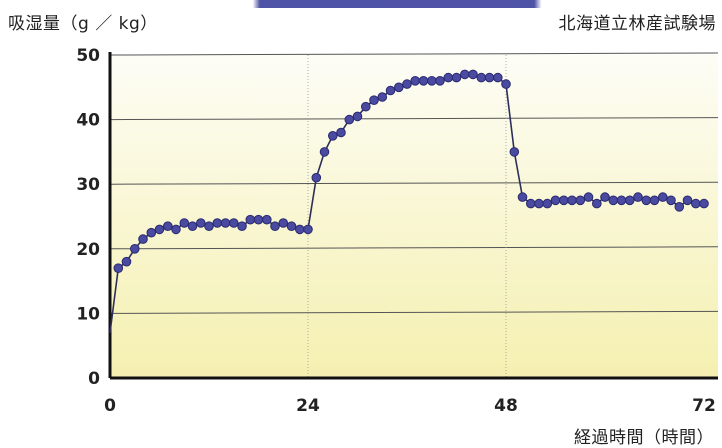  I want to click on title-banner-fragment, so click(361, 4).